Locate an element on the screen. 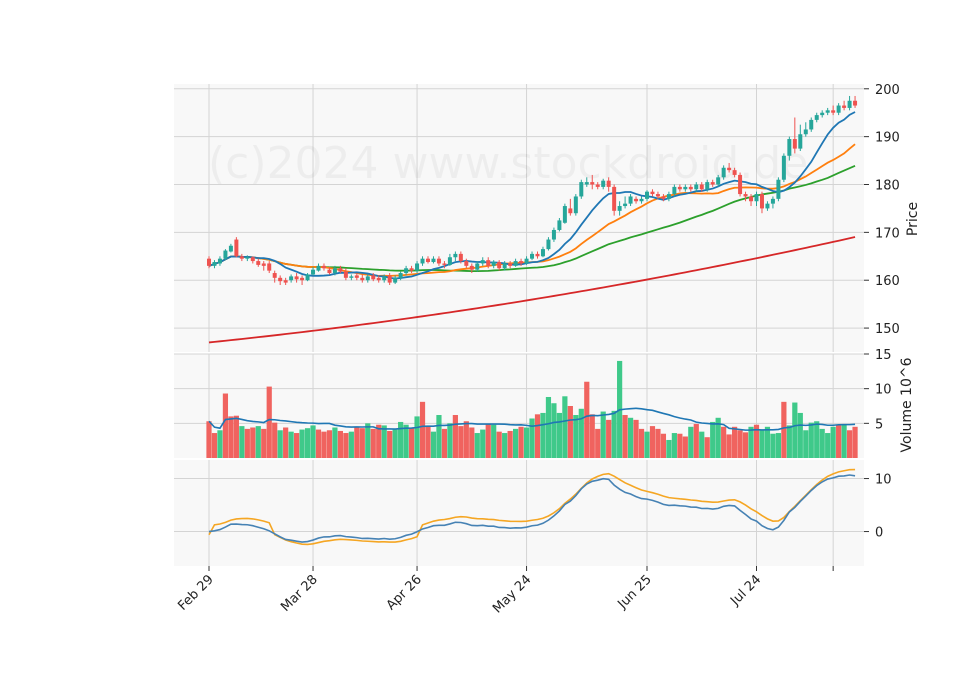 This screenshot has height=690, width=960. volume-bars is located at coordinates (532, 409).